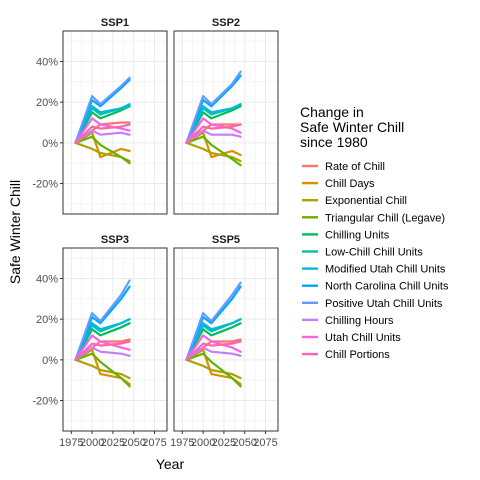 This screenshot has width=480, height=480. I want to click on legend-item: Positive Utah Chill Units, so click(372, 304).